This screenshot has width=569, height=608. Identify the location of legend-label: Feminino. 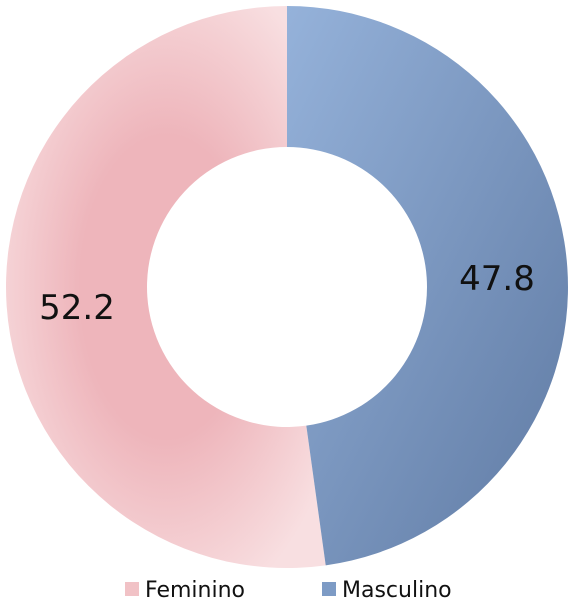
(195, 590).